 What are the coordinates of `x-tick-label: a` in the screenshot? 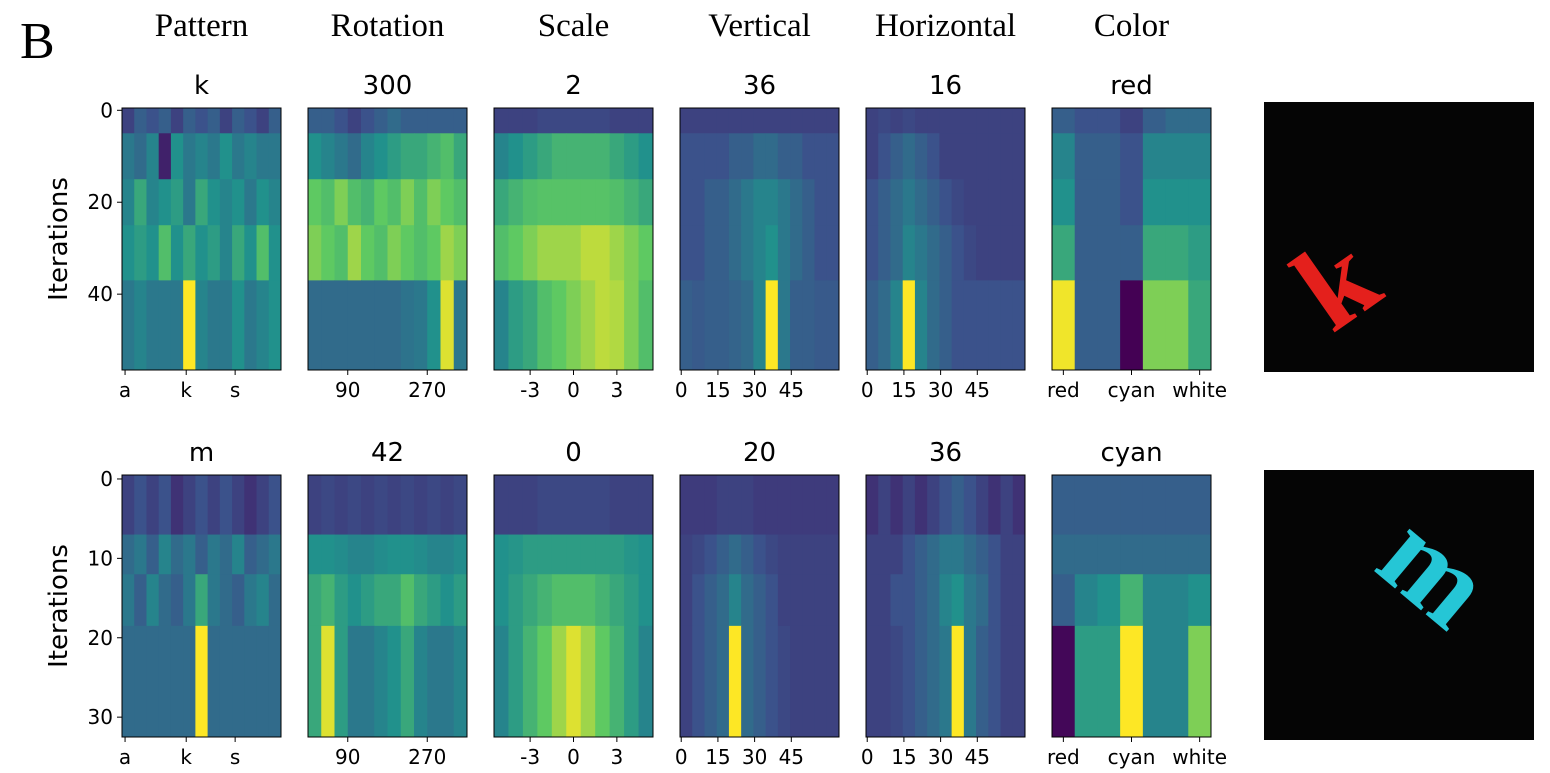 It's located at (125, 757).